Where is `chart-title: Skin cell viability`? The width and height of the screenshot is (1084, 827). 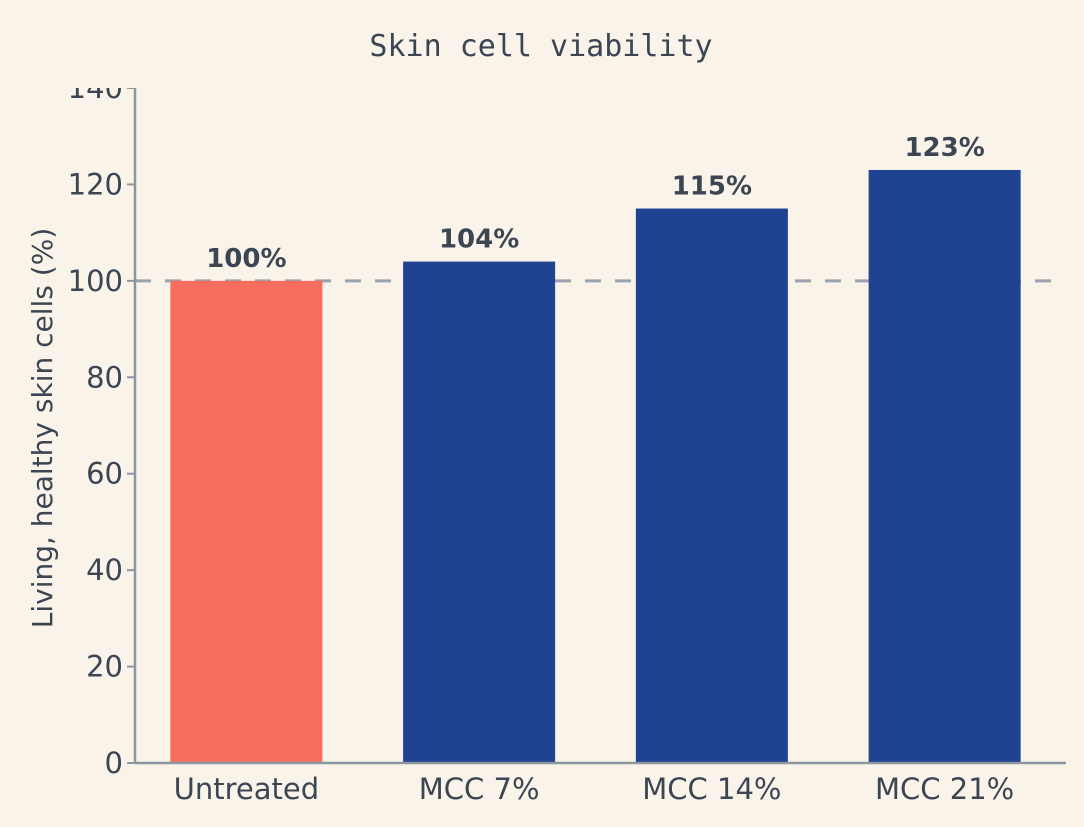 chart-title: Skin cell viability is located at coordinates (540, 46).